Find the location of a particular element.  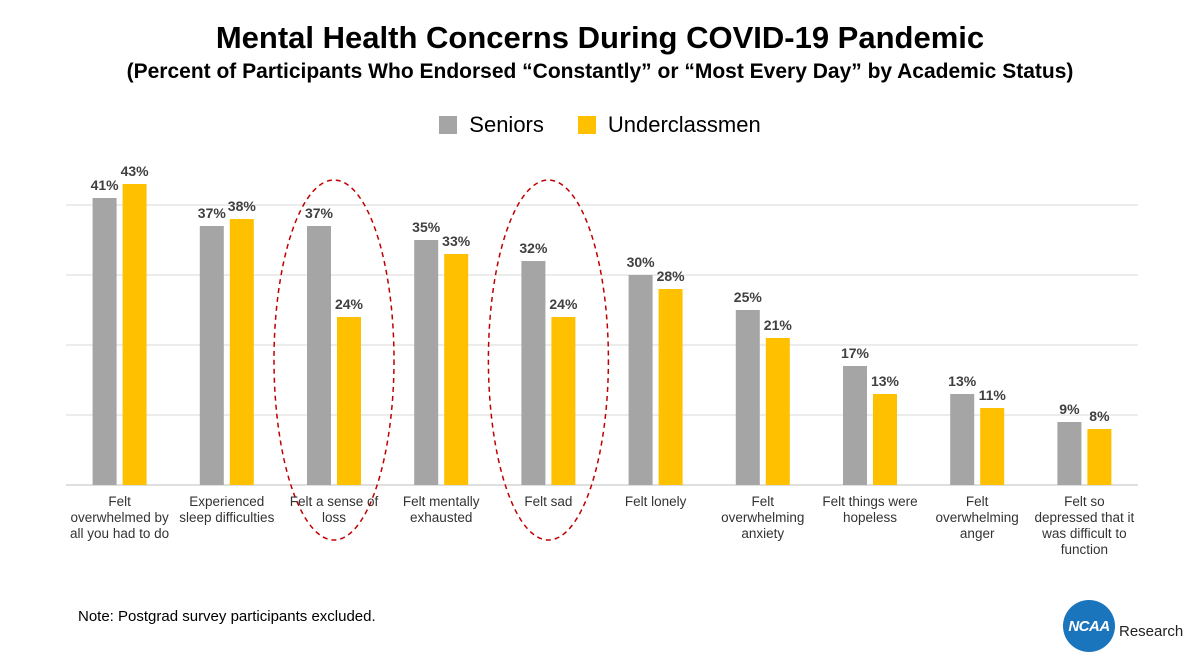

data-label-underclassmen: 8% is located at coordinates (1099, 416).